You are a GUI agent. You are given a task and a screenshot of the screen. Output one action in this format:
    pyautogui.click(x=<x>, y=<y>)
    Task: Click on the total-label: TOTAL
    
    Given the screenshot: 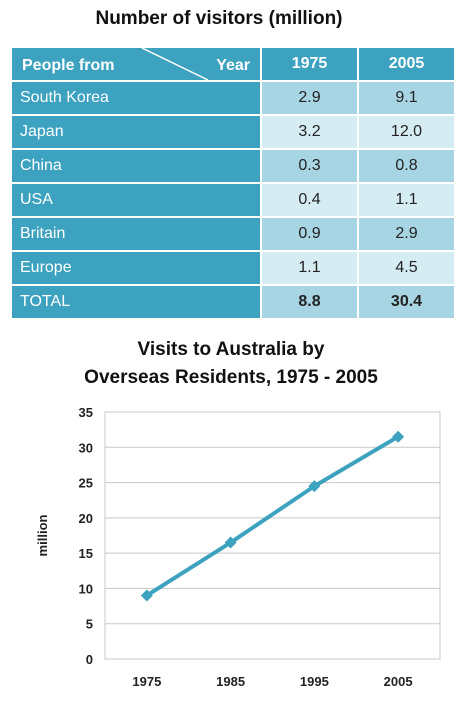 What is the action you would take?
    pyautogui.click(x=136, y=302)
    